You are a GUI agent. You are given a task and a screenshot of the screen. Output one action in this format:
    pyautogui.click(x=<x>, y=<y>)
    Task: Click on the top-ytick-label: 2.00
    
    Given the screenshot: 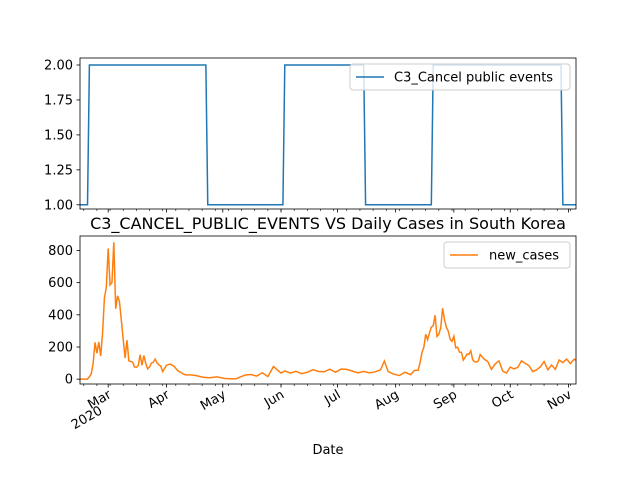 What is the action you would take?
    pyautogui.click(x=58, y=65)
    